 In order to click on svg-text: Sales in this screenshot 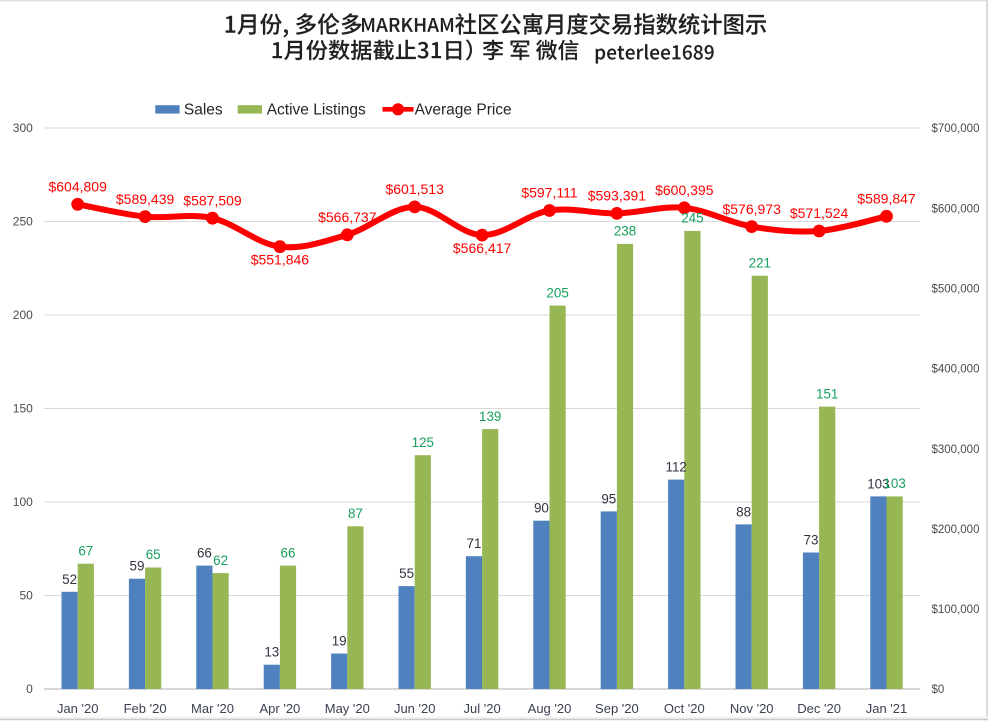, I will do `click(203, 109)`.